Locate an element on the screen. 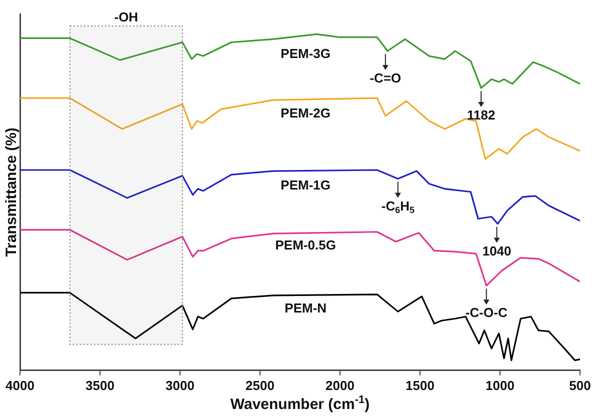 Image resolution: width=594 pixels, height=417 pixels. x-tick-label: 3000 is located at coordinates (180, 385).